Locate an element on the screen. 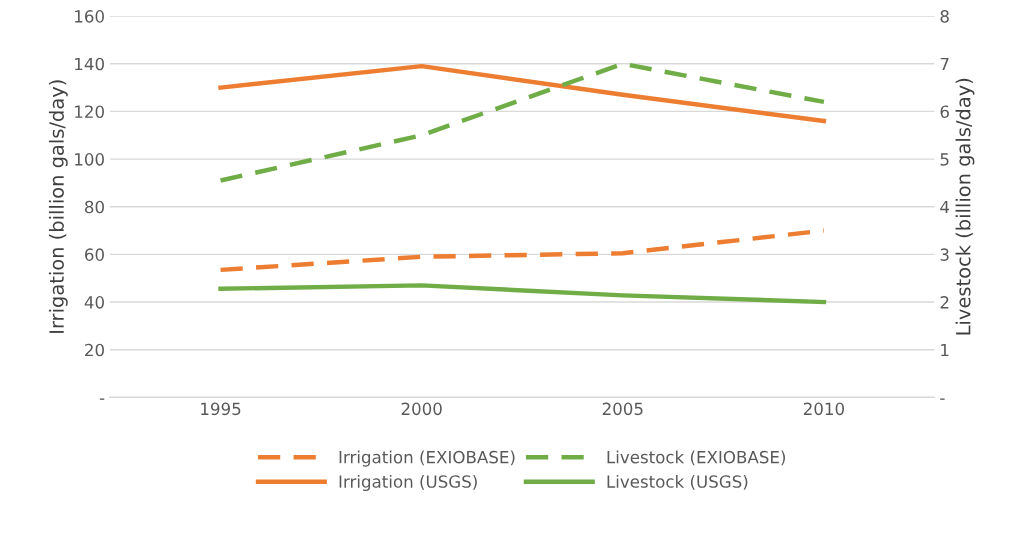  y-tick-label: 120 is located at coordinates (89, 111).